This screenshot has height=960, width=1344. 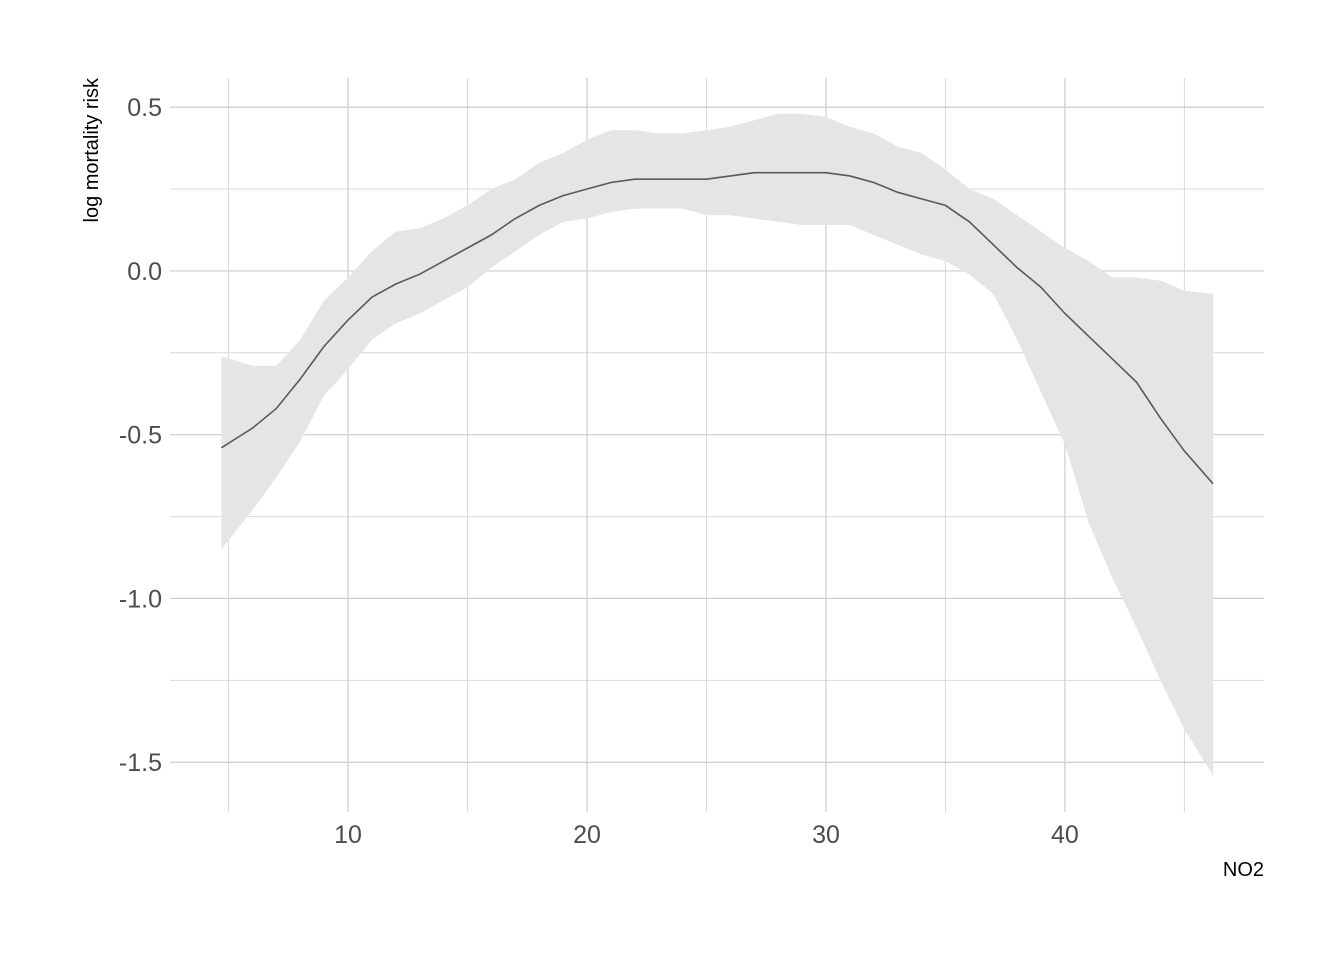 What do you see at coordinates (144, 272) in the screenshot?
I see `y-tick-label: 0.0` at bounding box center [144, 272].